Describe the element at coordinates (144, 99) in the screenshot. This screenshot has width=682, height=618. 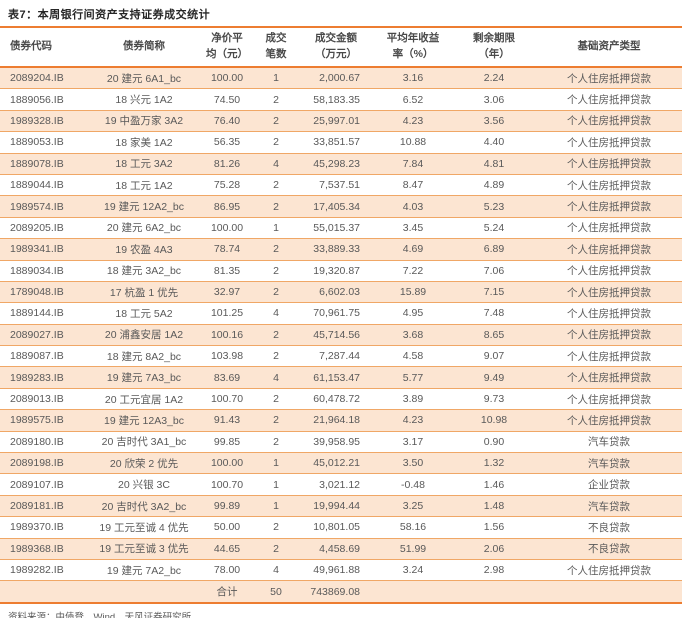
I see `bond-name-cell: 18 兴元 1A2` at that location.